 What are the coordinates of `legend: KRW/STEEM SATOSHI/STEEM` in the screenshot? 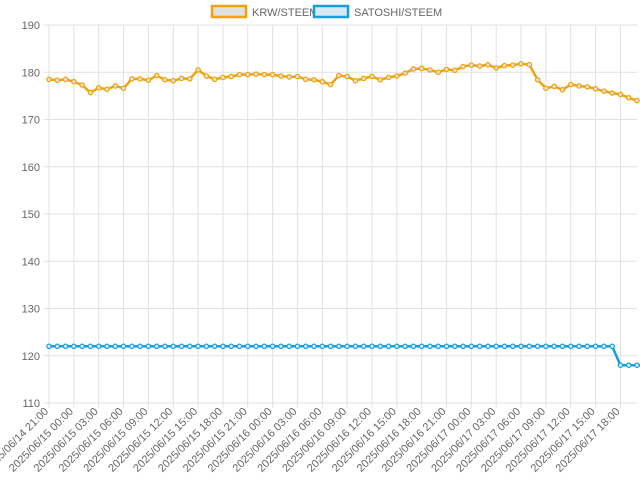 It's located at (326, 11).